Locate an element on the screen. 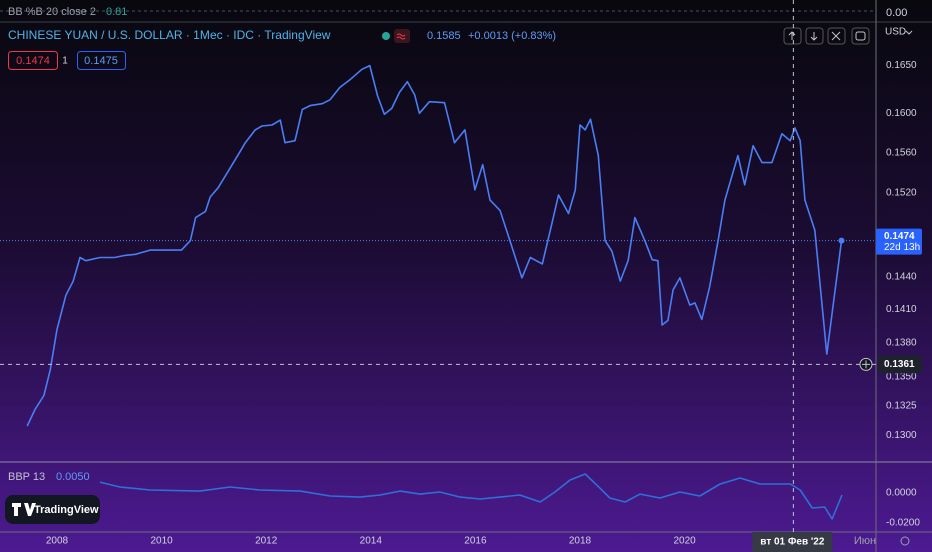 Image resolution: width=932 pixels, height=552 pixels. crosshair-y-box is located at coordinates (900, 364).